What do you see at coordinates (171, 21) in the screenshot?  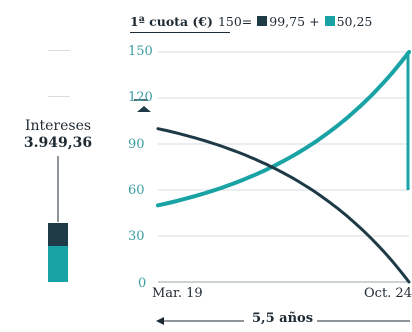 I see `legend-title: 1ª cuota (€)` at bounding box center [171, 21].